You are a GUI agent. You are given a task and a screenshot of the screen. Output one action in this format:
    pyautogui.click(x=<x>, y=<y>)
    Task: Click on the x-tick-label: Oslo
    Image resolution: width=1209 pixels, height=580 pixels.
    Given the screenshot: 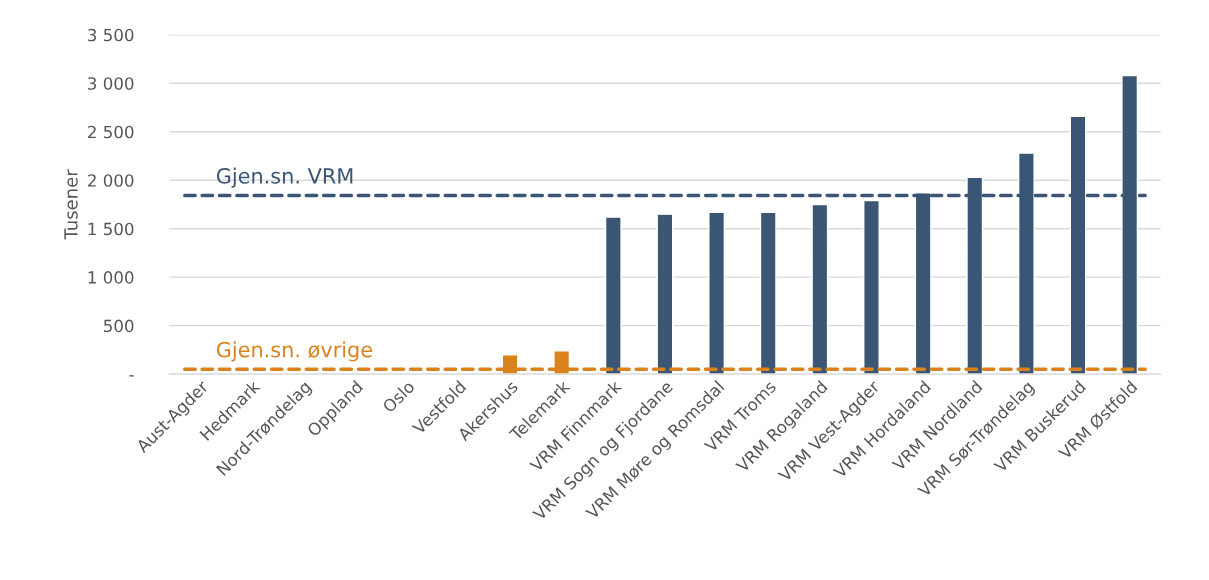 What is the action you would take?
    pyautogui.click(x=398, y=396)
    